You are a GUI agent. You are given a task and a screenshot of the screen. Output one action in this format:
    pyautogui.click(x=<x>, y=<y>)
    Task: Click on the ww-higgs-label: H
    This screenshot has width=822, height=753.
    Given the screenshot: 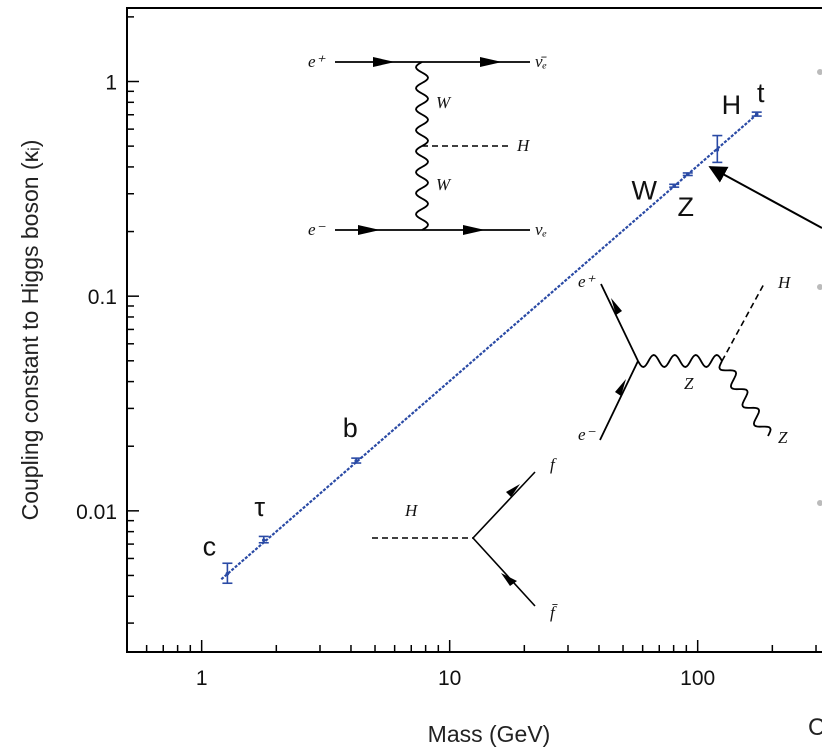 What is the action you would take?
    pyautogui.click(x=523, y=145)
    